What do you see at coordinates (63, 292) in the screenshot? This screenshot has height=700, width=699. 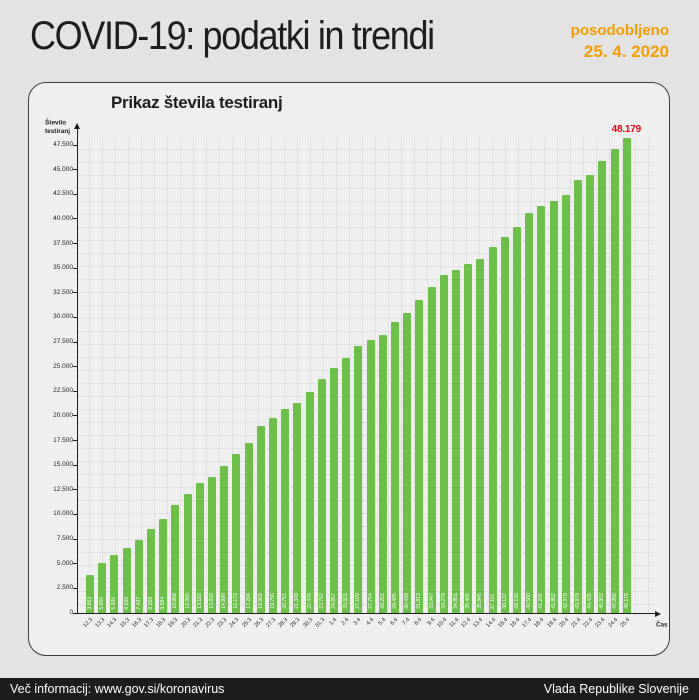 I see `y-tick-label: 32.500` at bounding box center [63, 292].